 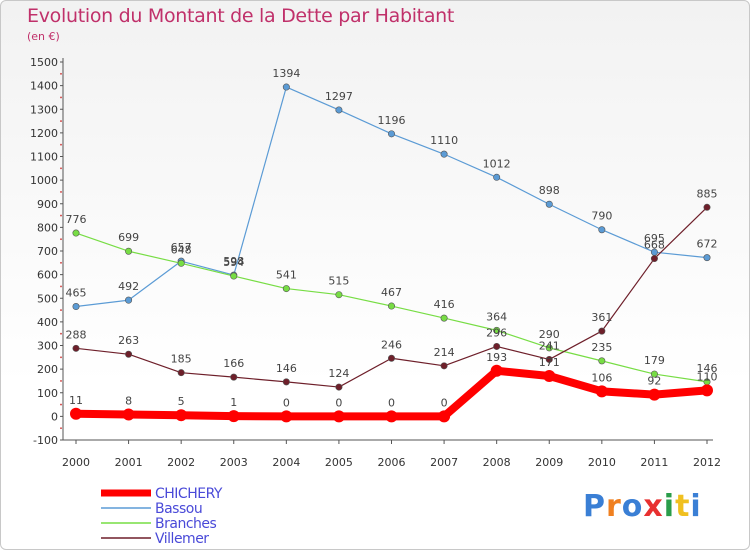 What do you see at coordinates (47, 369) in the screenshot?
I see `y-tick-label: 200` at bounding box center [47, 369].